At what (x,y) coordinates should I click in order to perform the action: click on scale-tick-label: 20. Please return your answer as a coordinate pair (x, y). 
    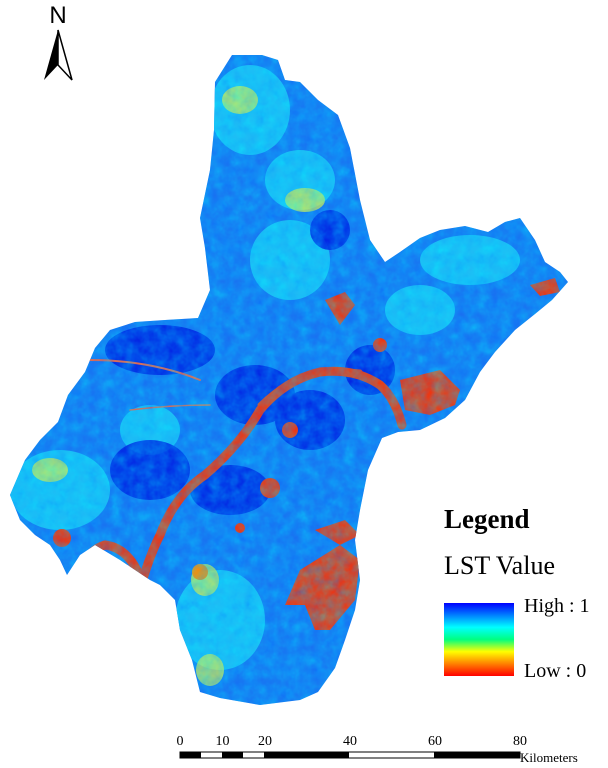
    Looking at the image, I should click on (265, 741).